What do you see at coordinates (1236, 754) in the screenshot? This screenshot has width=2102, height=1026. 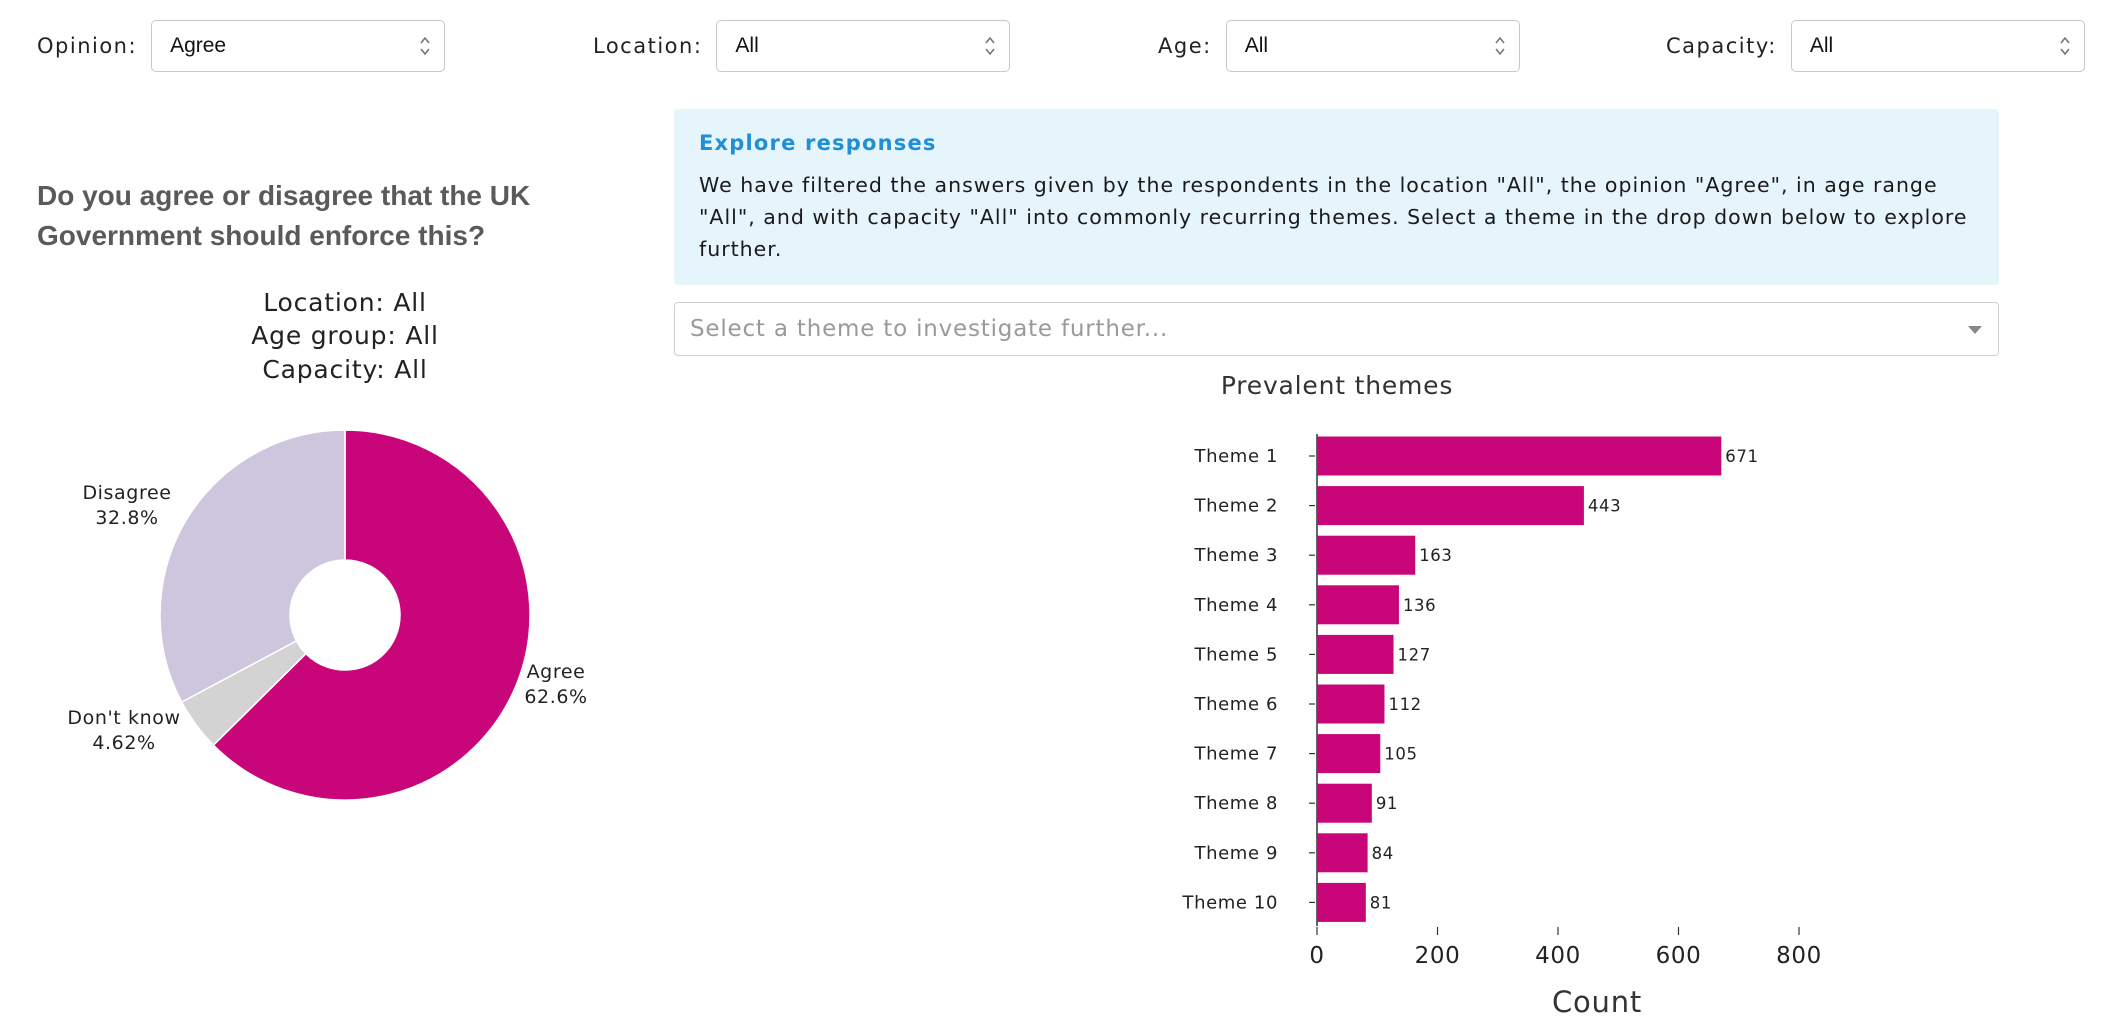 I see `y-tick-label: Theme 7` at bounding box center [1236, 754].